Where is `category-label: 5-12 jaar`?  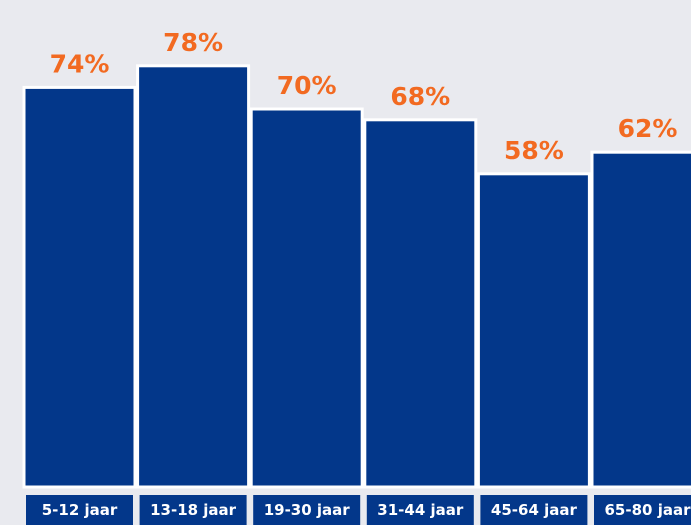
category-label: 5-12 jaar is located at coordinates (80, 510).